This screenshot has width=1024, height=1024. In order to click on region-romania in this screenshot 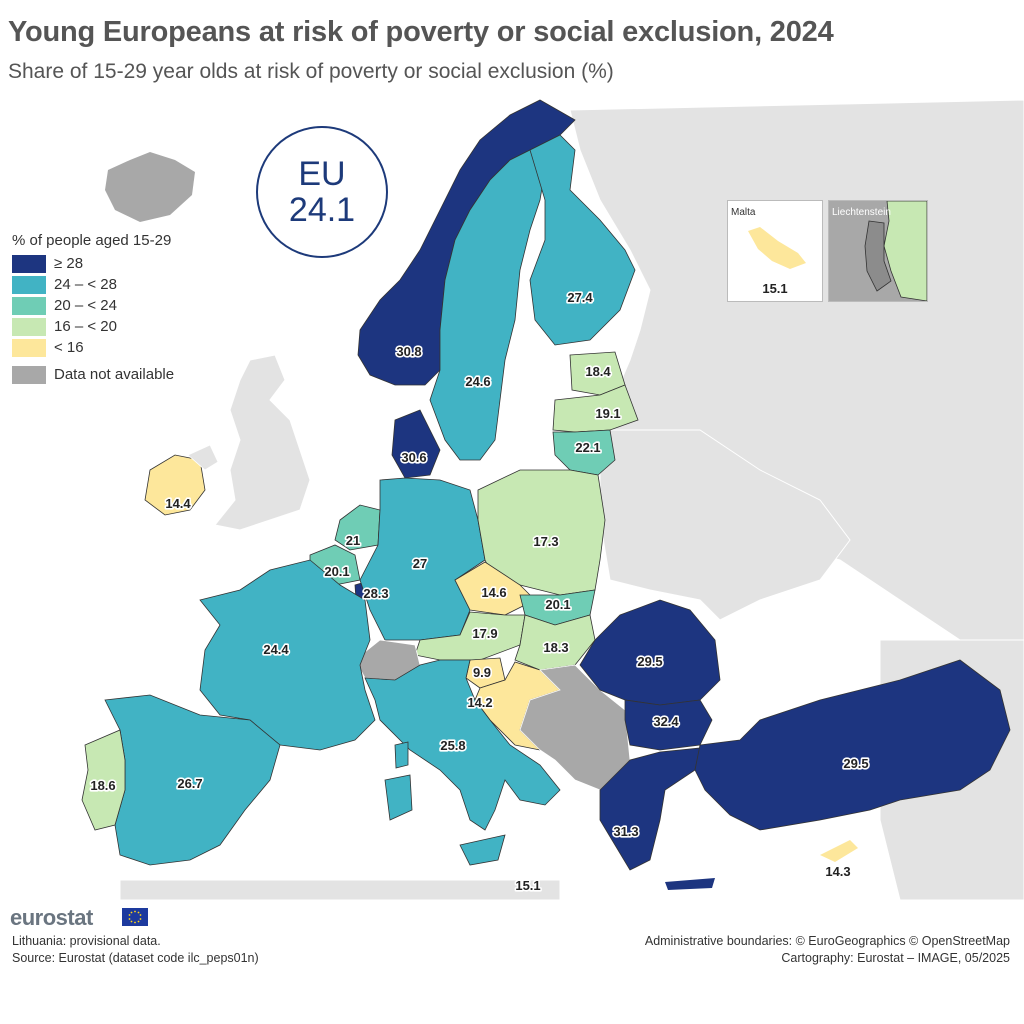, I will do `click(650, 652)`.